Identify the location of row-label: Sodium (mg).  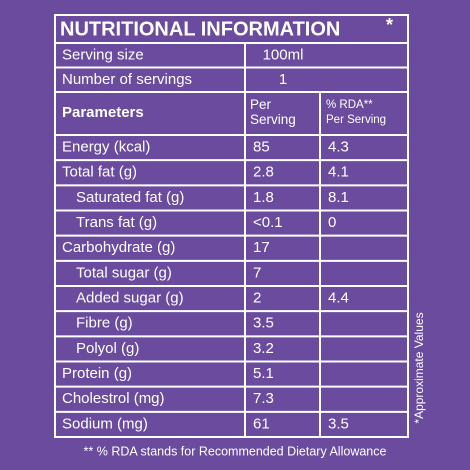
(105, 423).